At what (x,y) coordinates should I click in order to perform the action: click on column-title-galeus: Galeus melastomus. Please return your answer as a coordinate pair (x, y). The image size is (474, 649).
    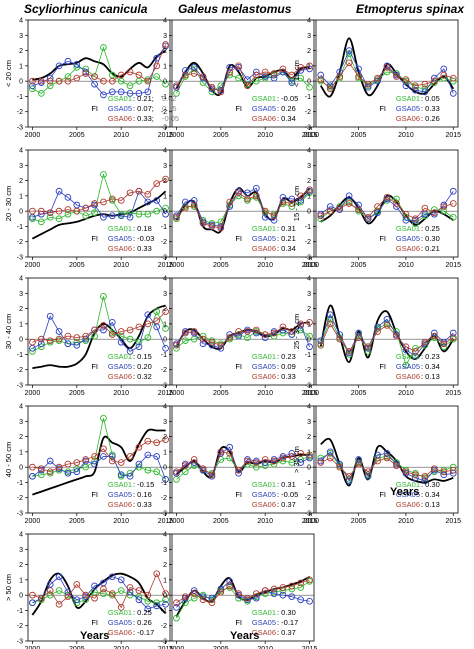
    Looking at the image, I should click on (235, 9).